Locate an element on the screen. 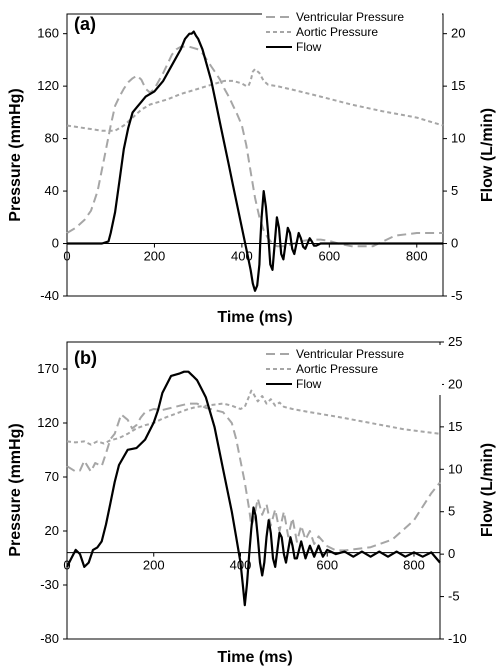 Image resolution: width=503 pixels, height=667 pixels. y2-tick-label-b: 20 is located at coordinates (455, 383).